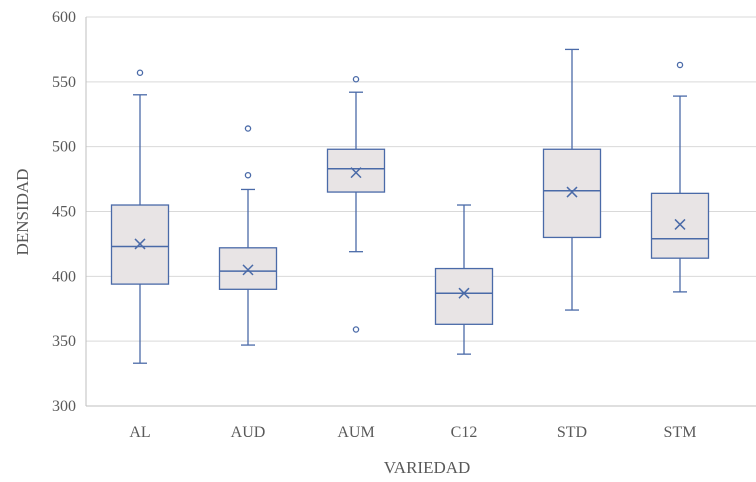 Image resolution: width=756 pixels, height=482 pixels. What do you see at coordinates (427, 467) in the screenshot?
I see `x-axis-title: VARIEDAD` at bounding box center [427, 467].